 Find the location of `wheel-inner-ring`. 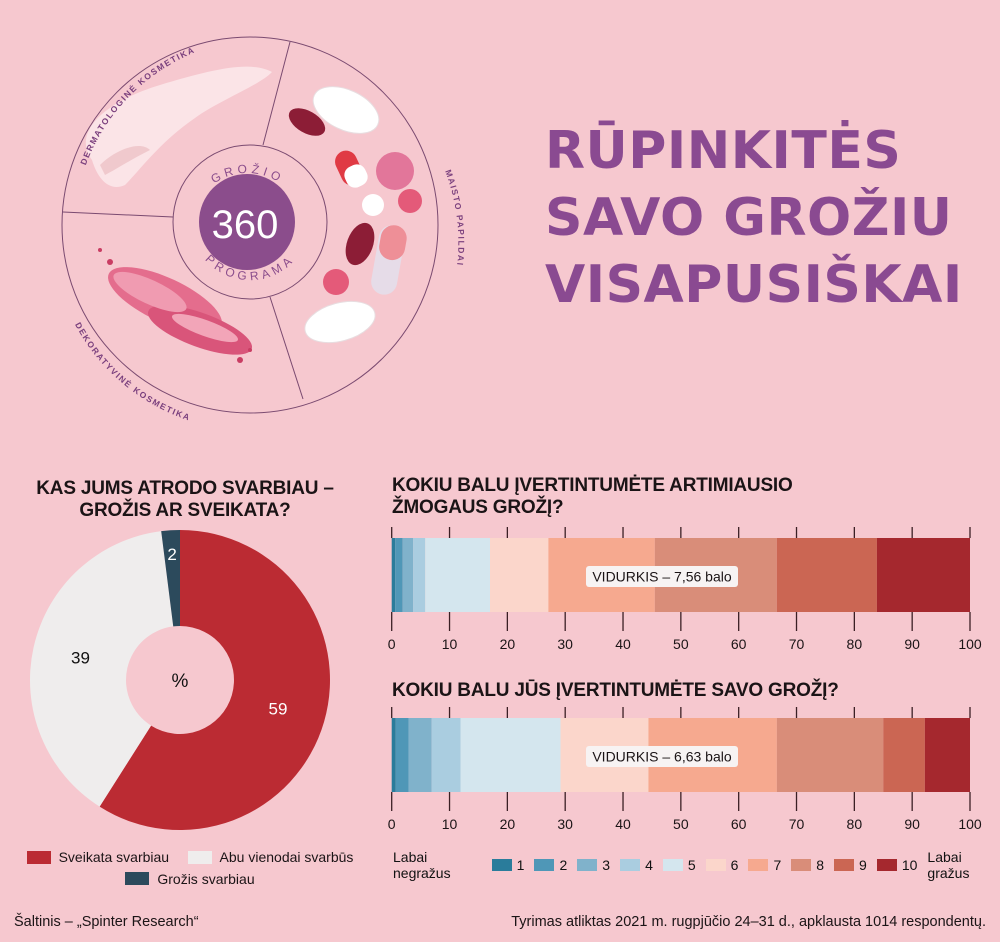

wheel-inner-ring is located at coordinates (250, 222).